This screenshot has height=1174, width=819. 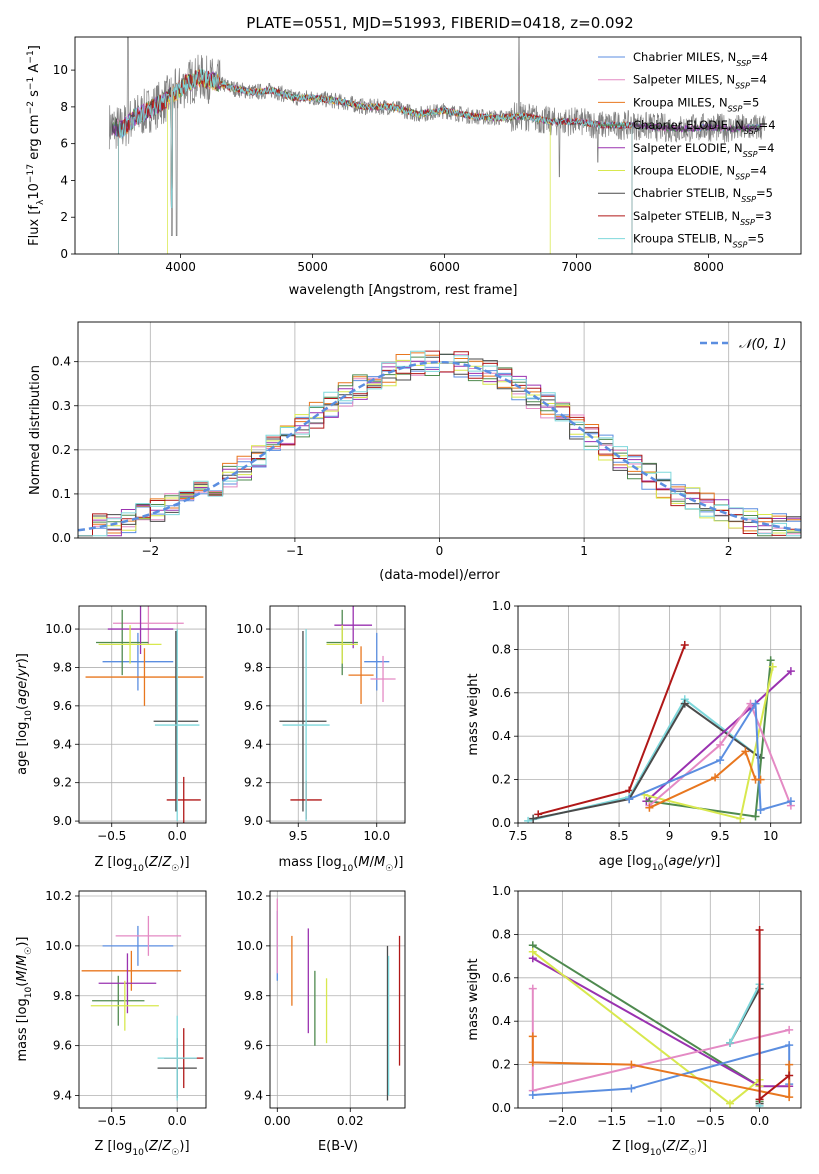 I want to click on series-line-kroupa_stelib, so click(x=644, y=759).